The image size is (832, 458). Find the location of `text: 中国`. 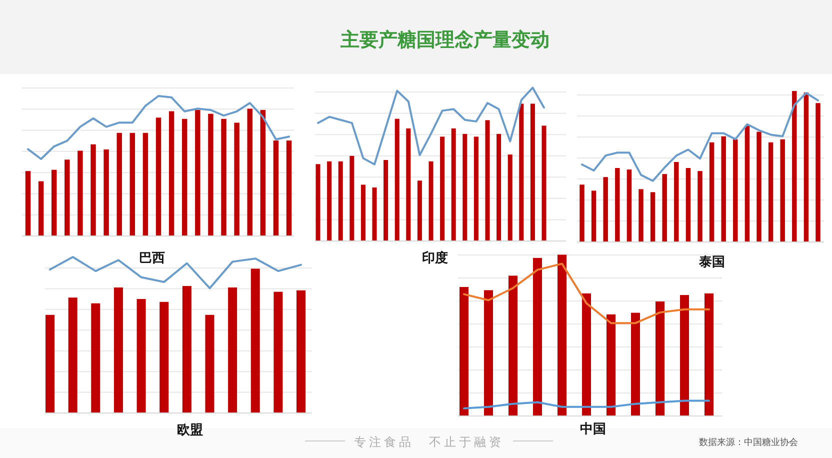

text: 中国 is located at coordinates (593, 429).